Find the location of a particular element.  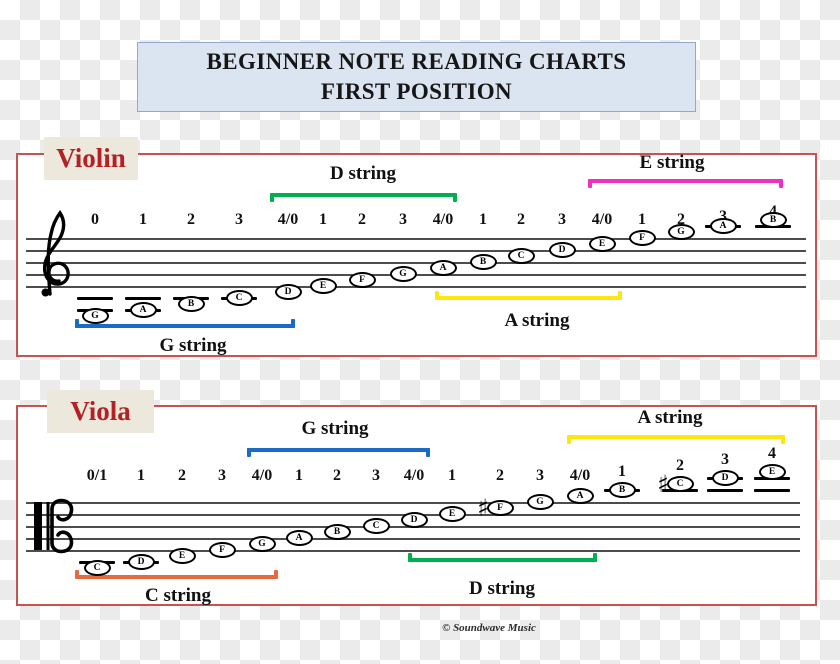

violin-title: Violin is located at coordinates (91, 158).